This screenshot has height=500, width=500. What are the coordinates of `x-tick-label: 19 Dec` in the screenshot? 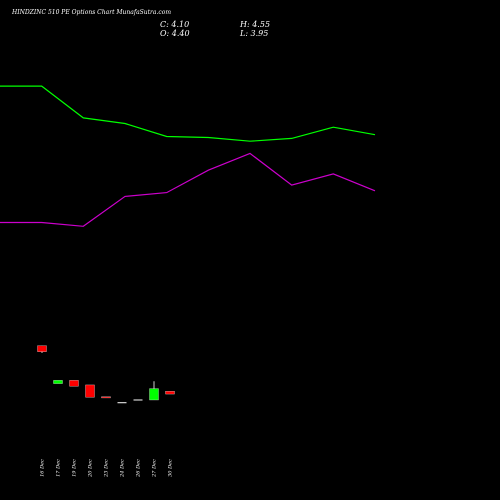 It's located at (75, 468).